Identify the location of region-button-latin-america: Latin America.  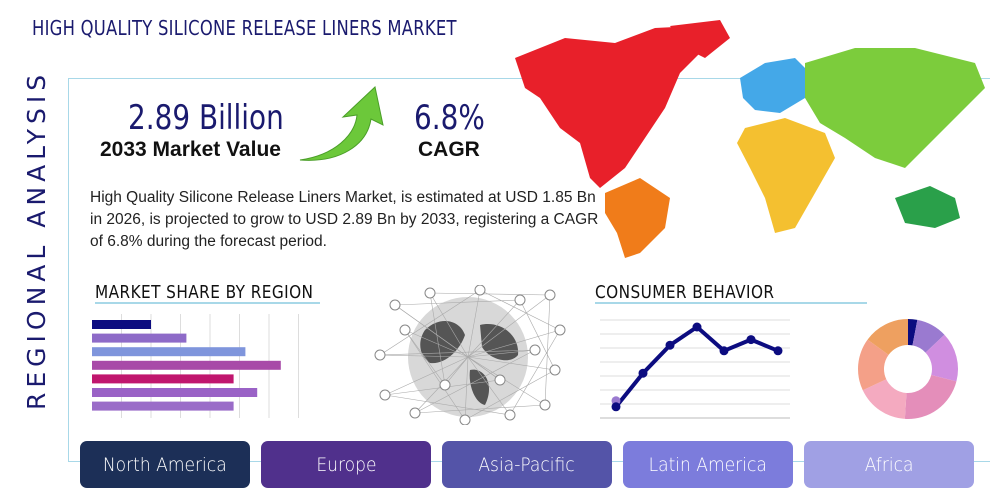
(708, 464).